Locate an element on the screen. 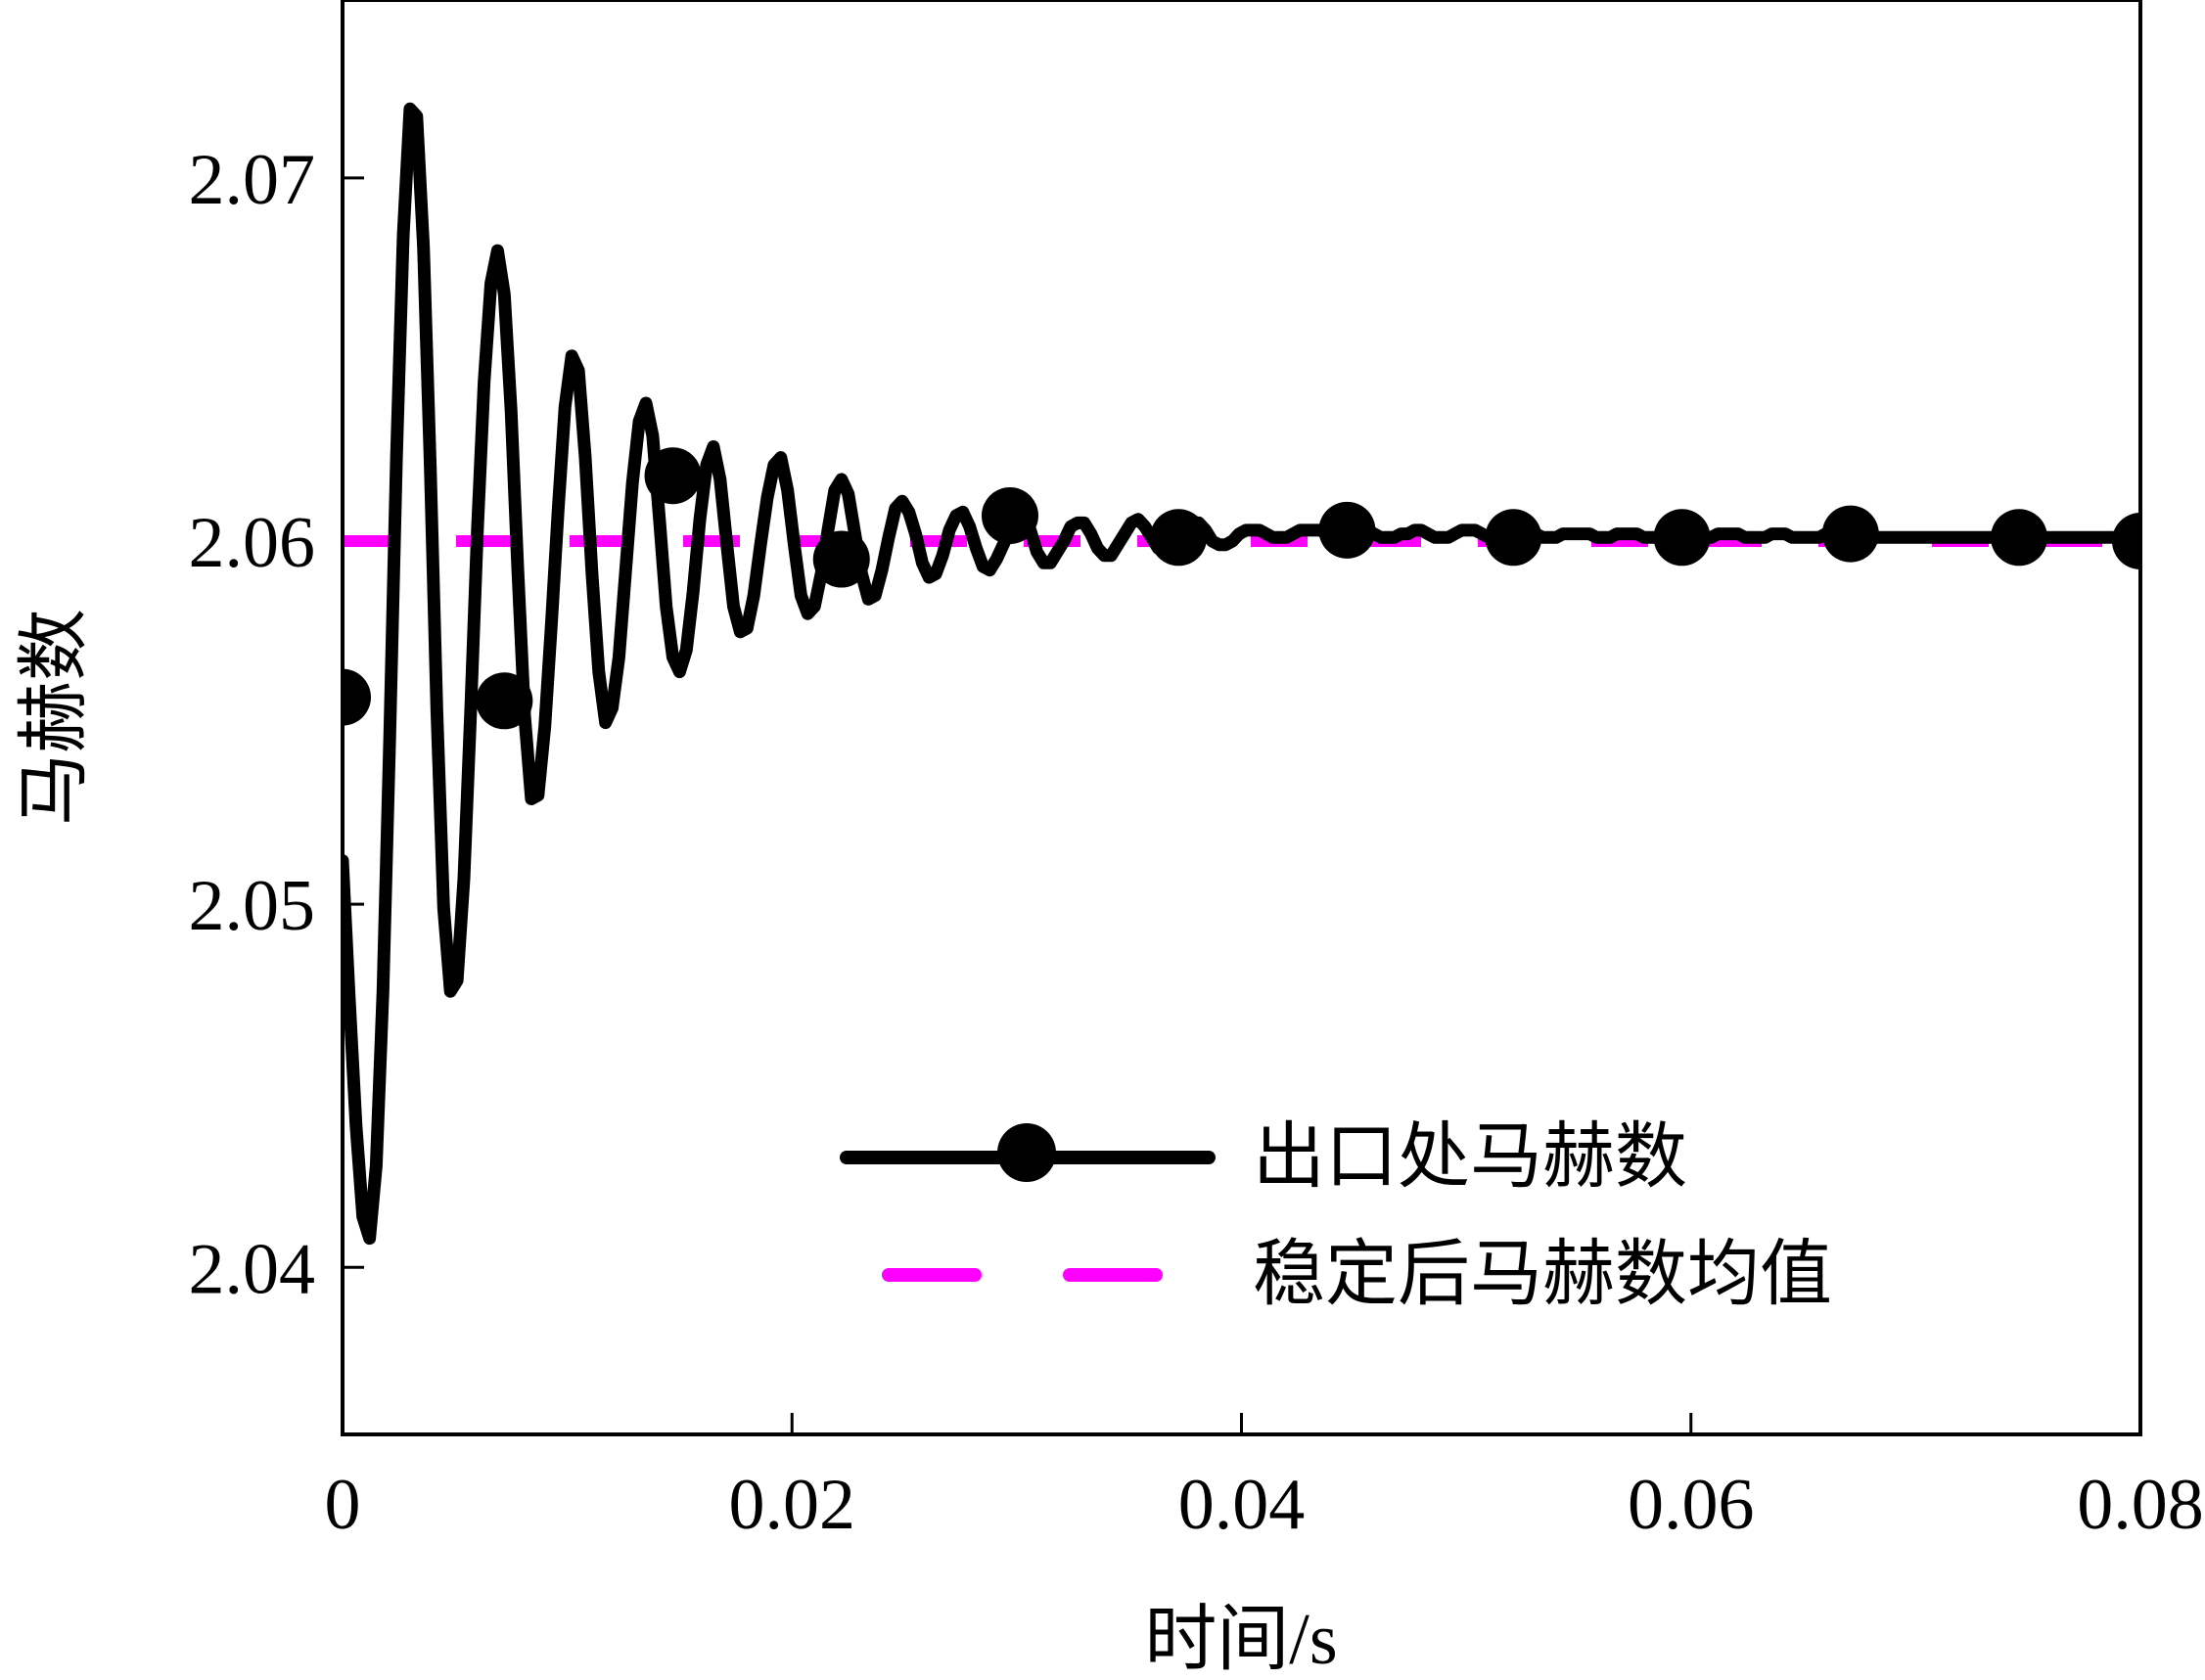 Image resolution: width=2205 pixels, height=1680 pixels. legend-label-mean-mach: 稳定后马赫数均值 is located at coordinates (1542, 1275).